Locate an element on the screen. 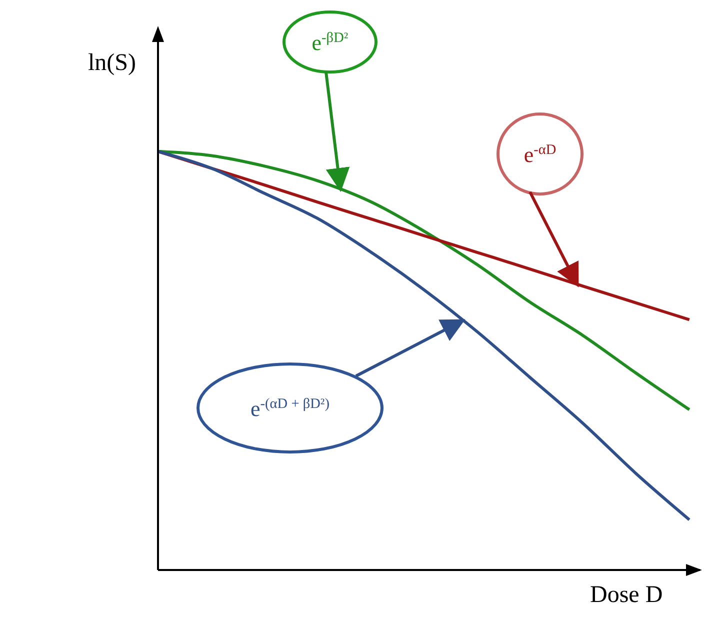 The image size is (710, 623). text: e$^{-(αD + βD²)}$ is located at coordinates (290, 408).